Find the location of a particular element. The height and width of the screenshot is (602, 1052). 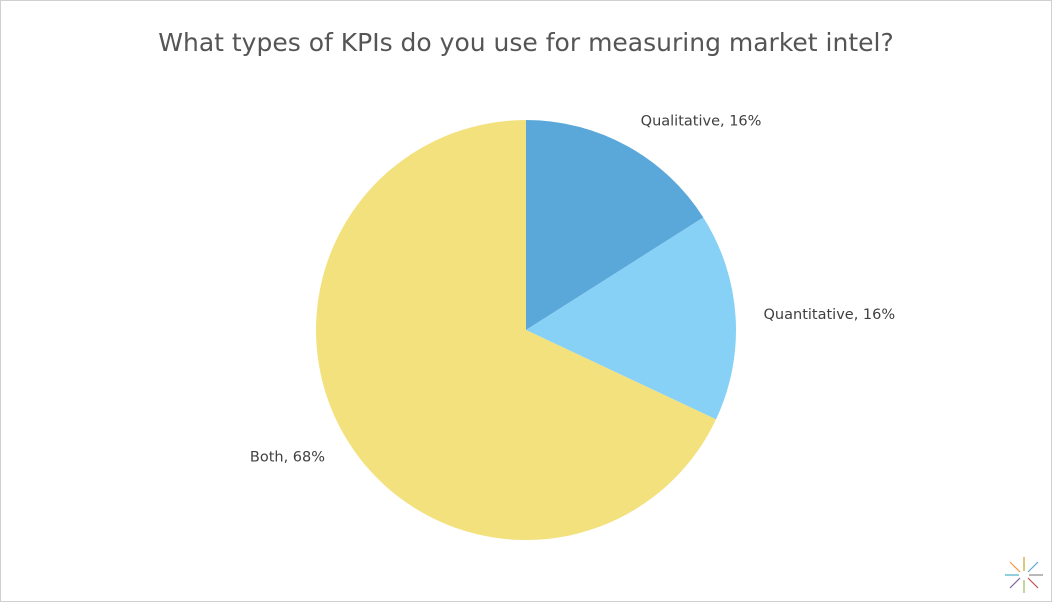

logo is located at coordinates (1024, 575).